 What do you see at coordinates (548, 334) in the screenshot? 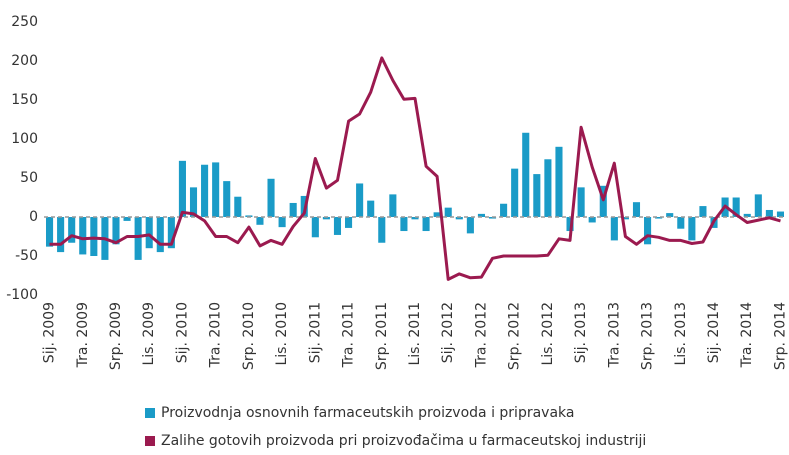
I see `x-tick-label: Lis. 2012` at bounding box center [548, 334].